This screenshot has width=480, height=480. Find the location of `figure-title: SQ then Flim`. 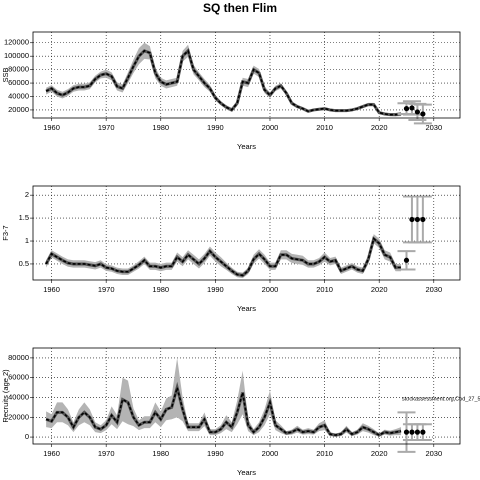

figure-title: SQ then Flim is located at coordinates (240, 8).